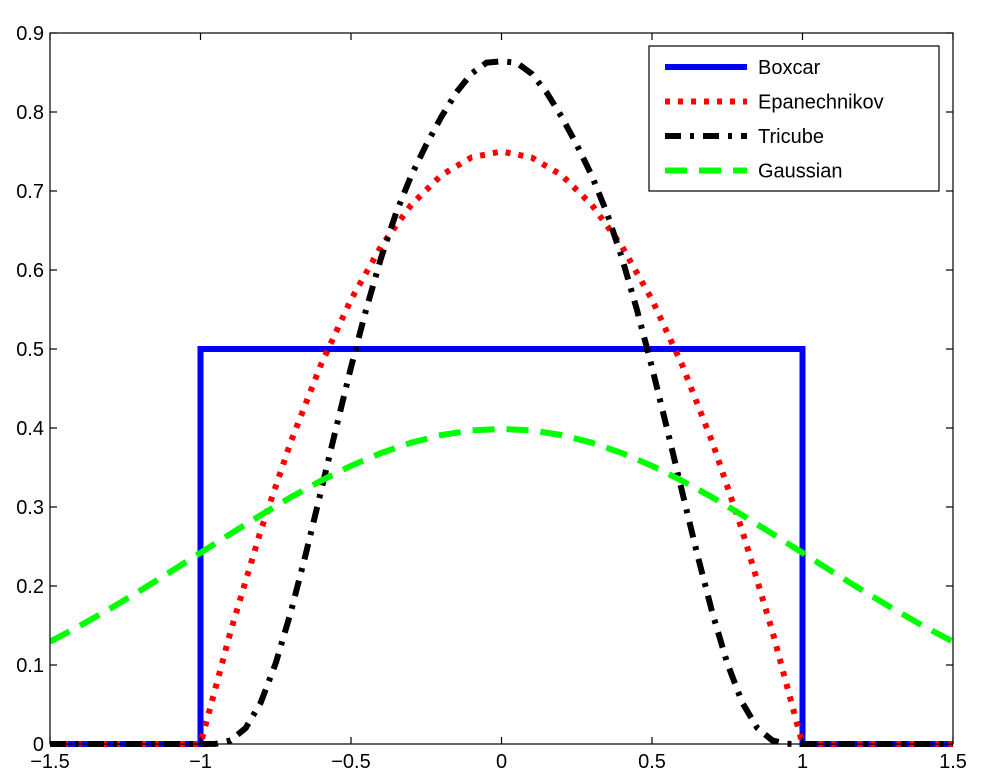  I want to click on legend-label: Gaussian, so click(800, 172).